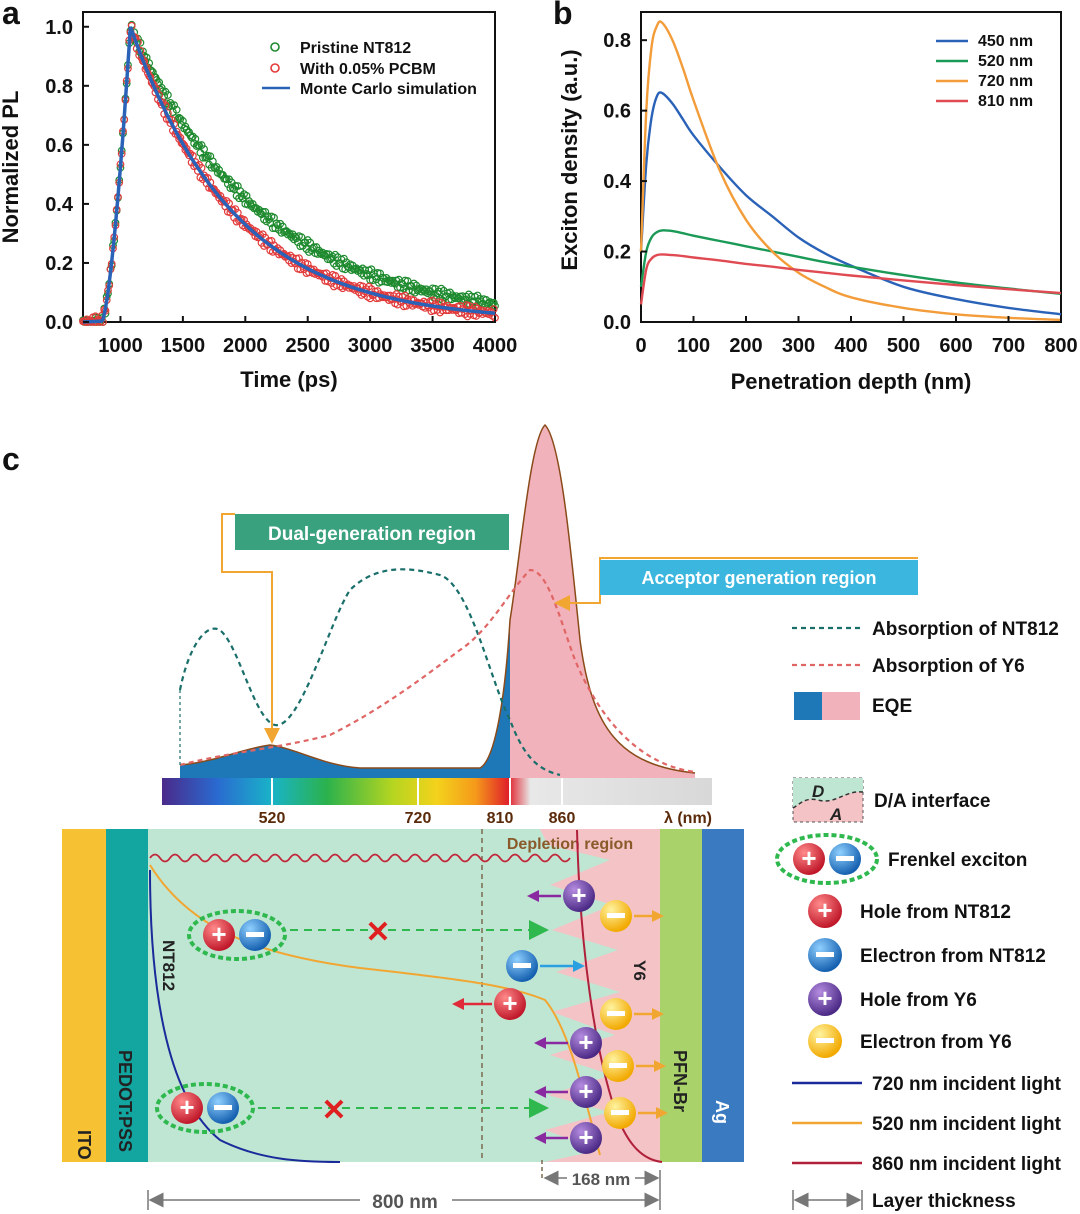  I want to click on hole-nt812-lower, so click(187, 1108).